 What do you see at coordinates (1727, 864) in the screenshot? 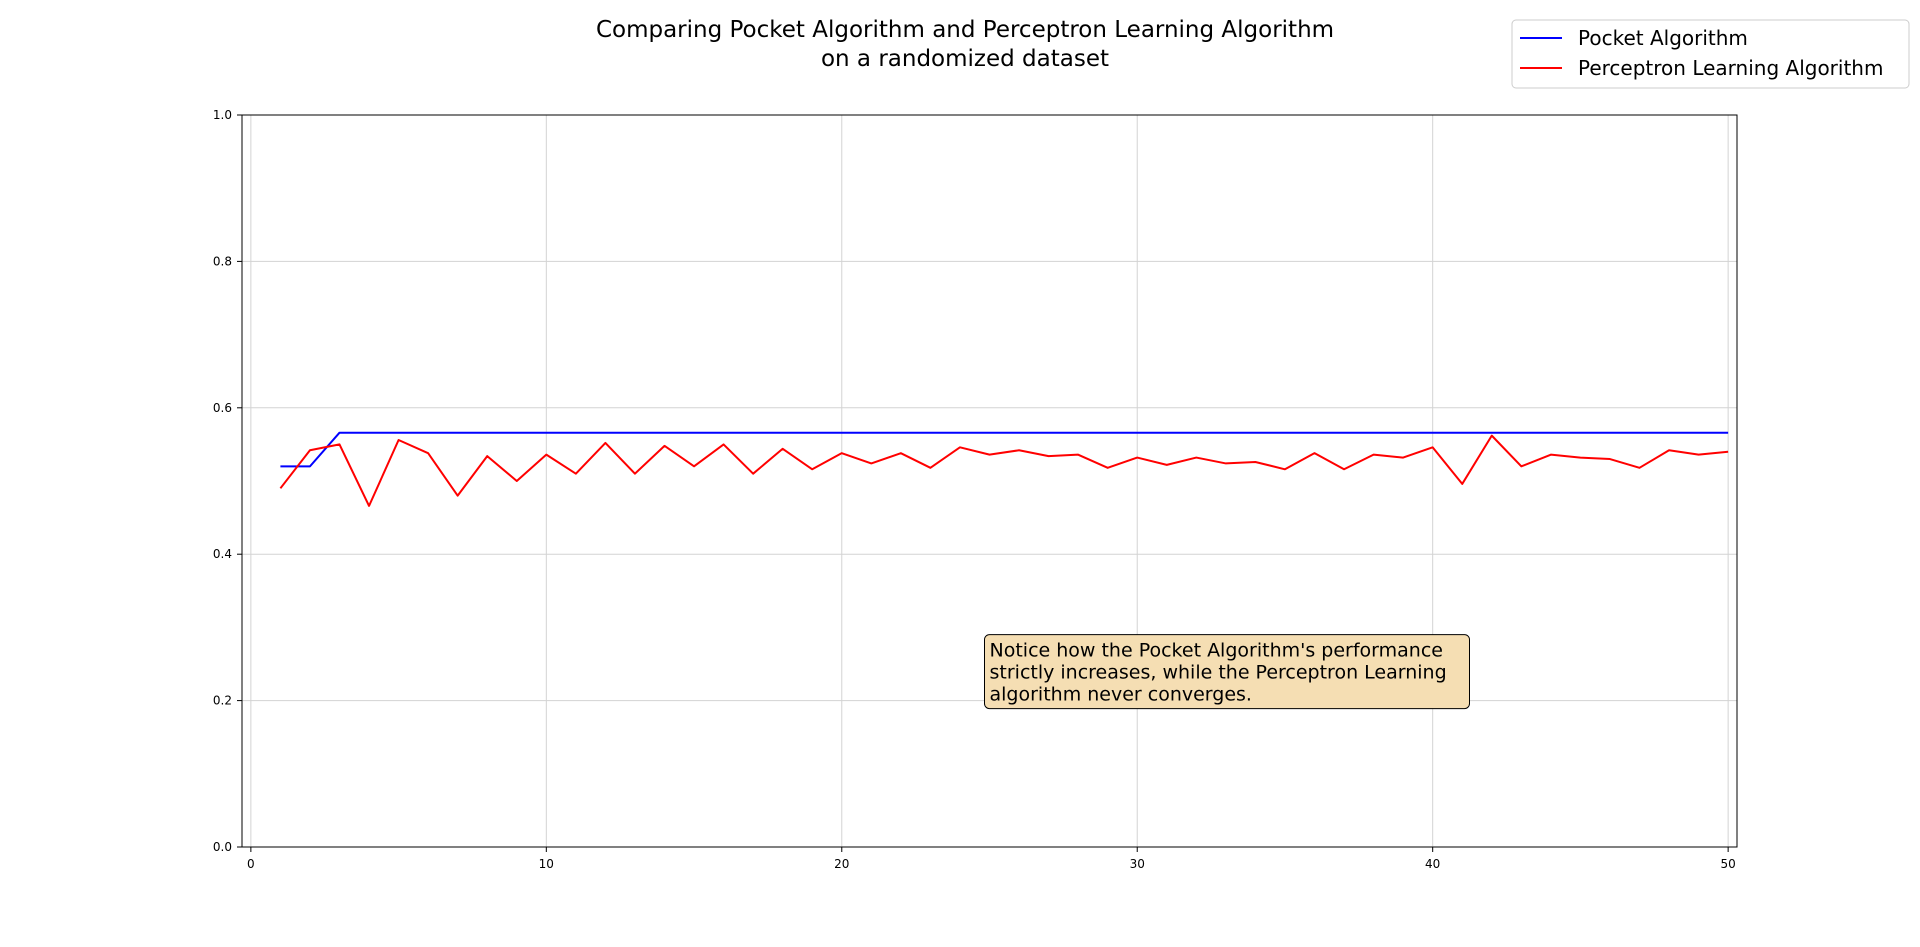
I see `x-tick-label: 50` at bounding box center [1727, 864].